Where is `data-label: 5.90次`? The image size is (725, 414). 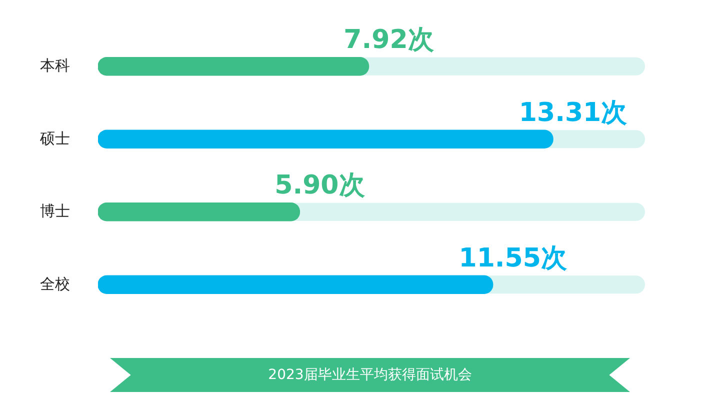 data-label: 5.90次 is located at coordinates (320, 185).